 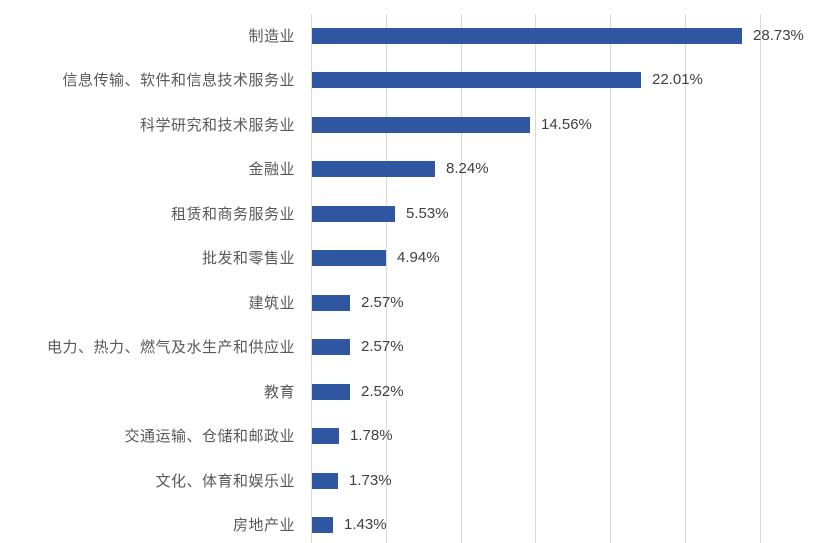 I want to click on category-label: 批发和零售业, so click(x=248, y=258).